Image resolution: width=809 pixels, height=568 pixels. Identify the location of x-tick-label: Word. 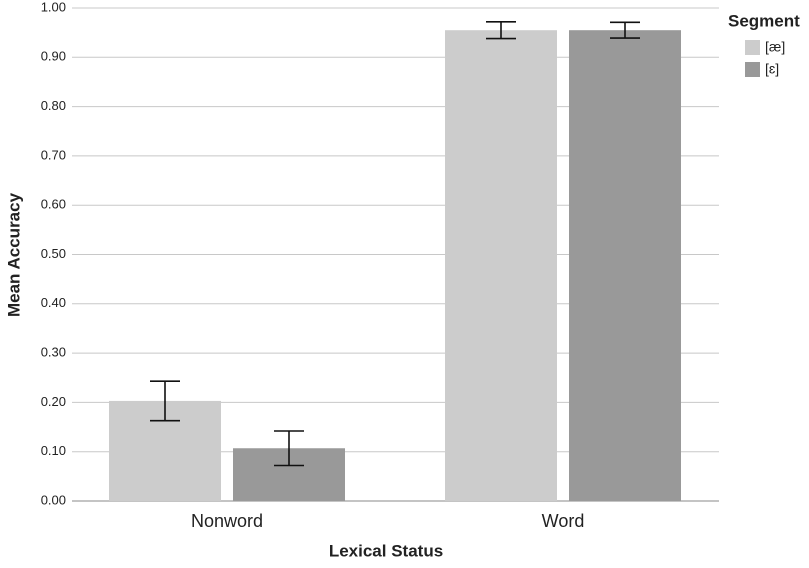
(563, 521).